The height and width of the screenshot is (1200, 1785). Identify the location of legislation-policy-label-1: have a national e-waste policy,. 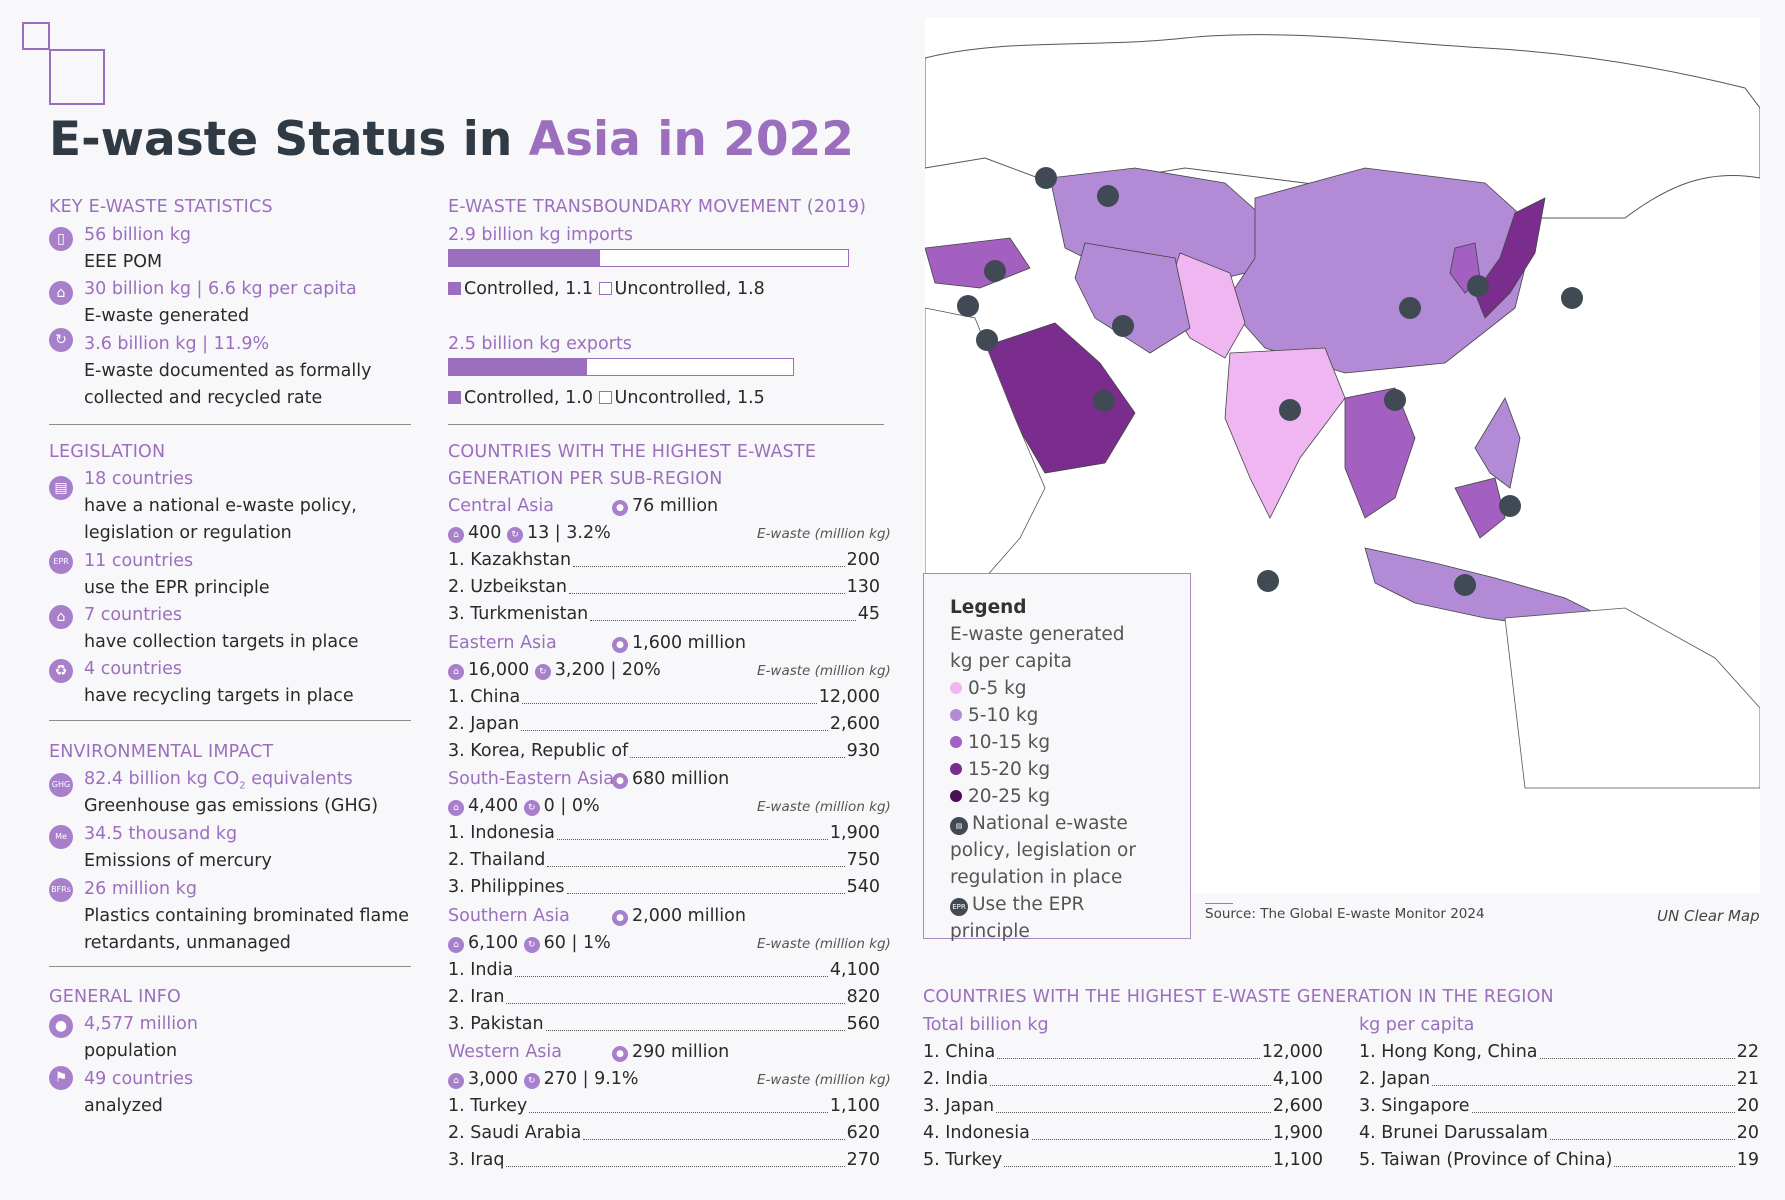
(220, 506).